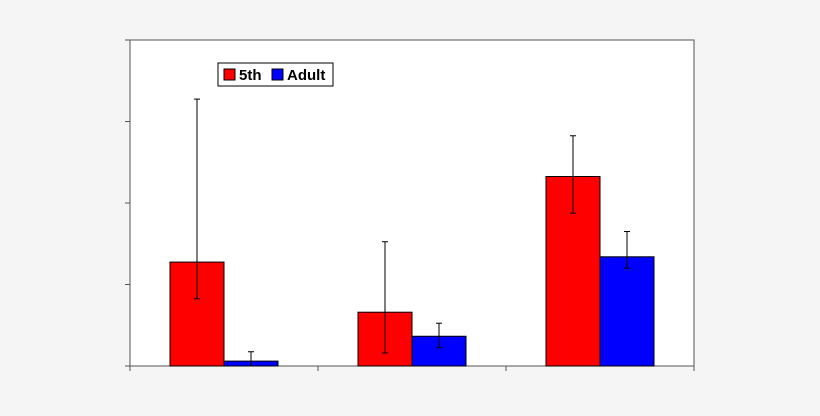 The image size is (820, 416). I want to click on legend-swatch-5th, so click(229, 74).